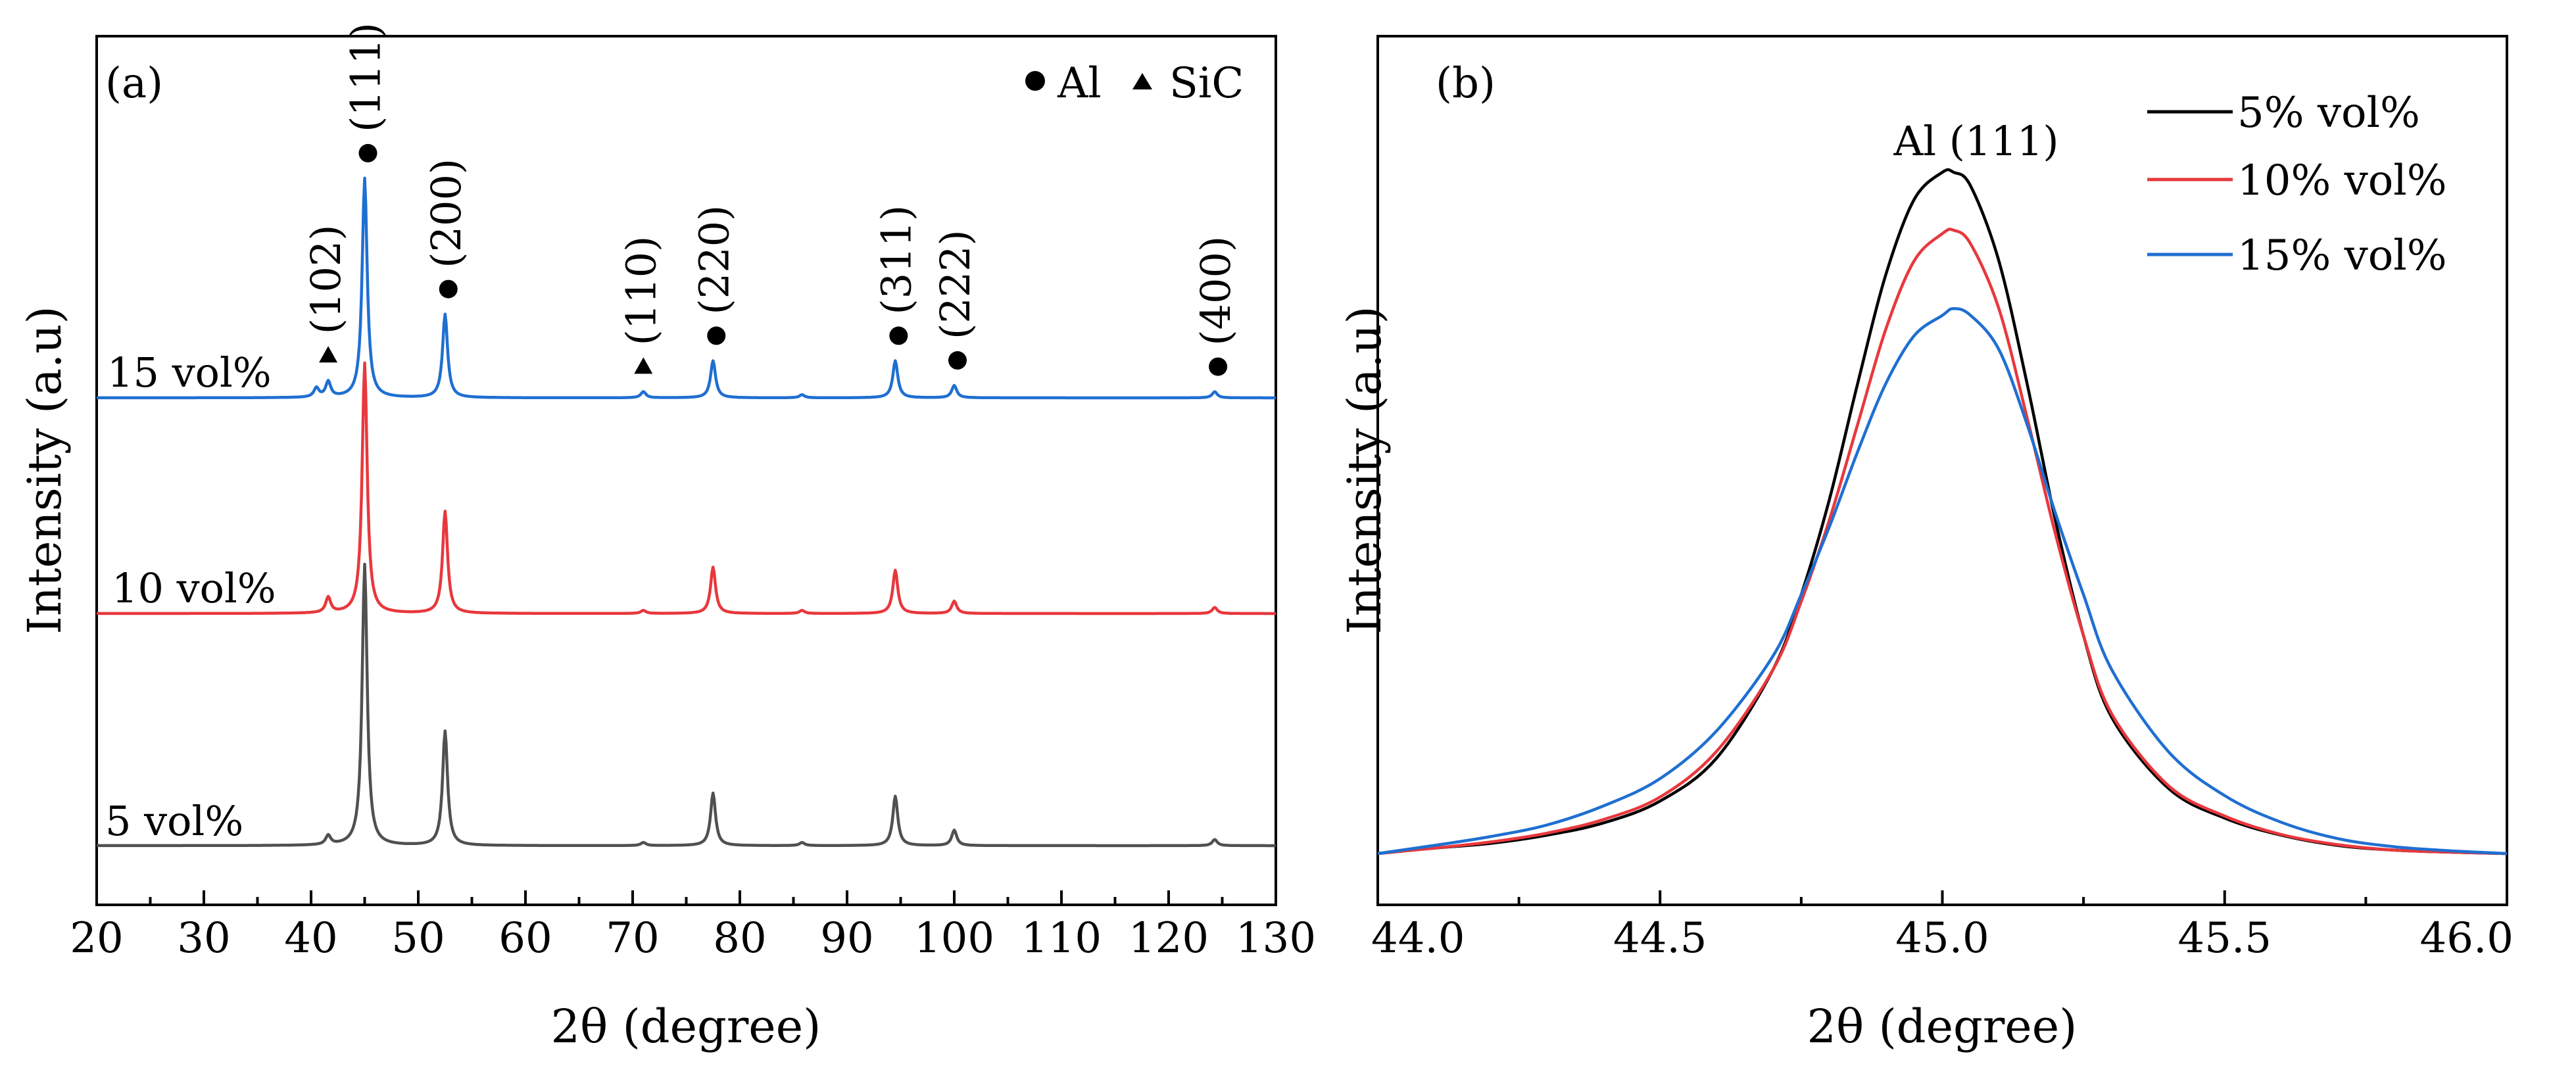 The height and width of the screenshot is (1087, 2576). What do you see at coordinates (2225, 939) in the screenshot?
I see `panel-b-x-tick-label: 45.5` at bounding box center [2225, 939].